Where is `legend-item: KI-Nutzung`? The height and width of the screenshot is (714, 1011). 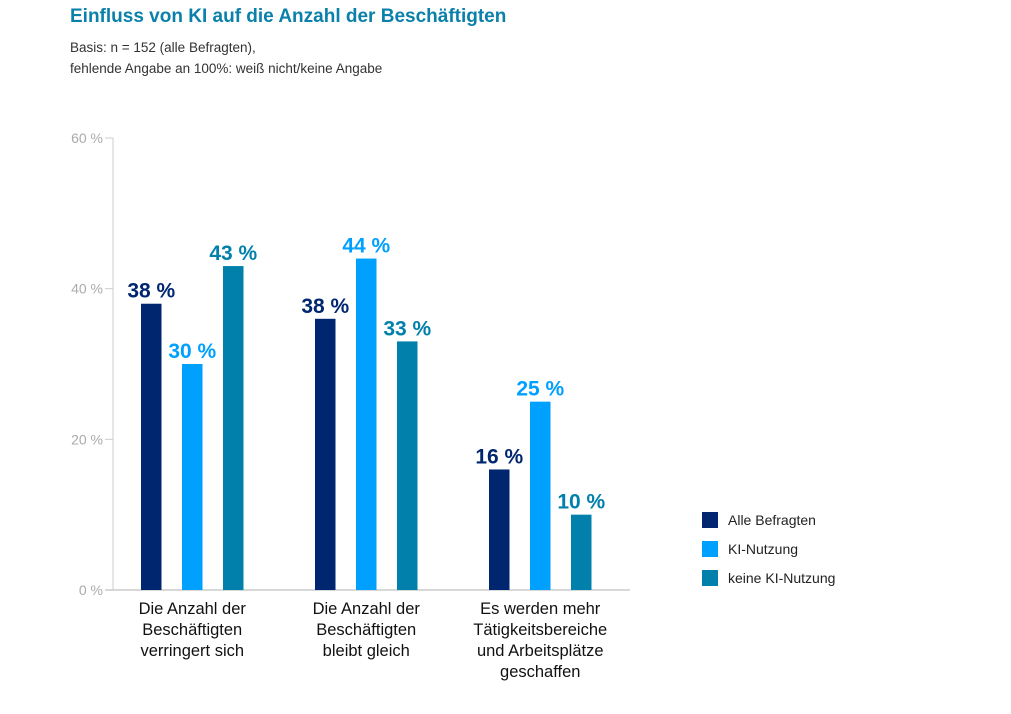
legend-item: KI-Nutzung is located at coordinates (750, 549).